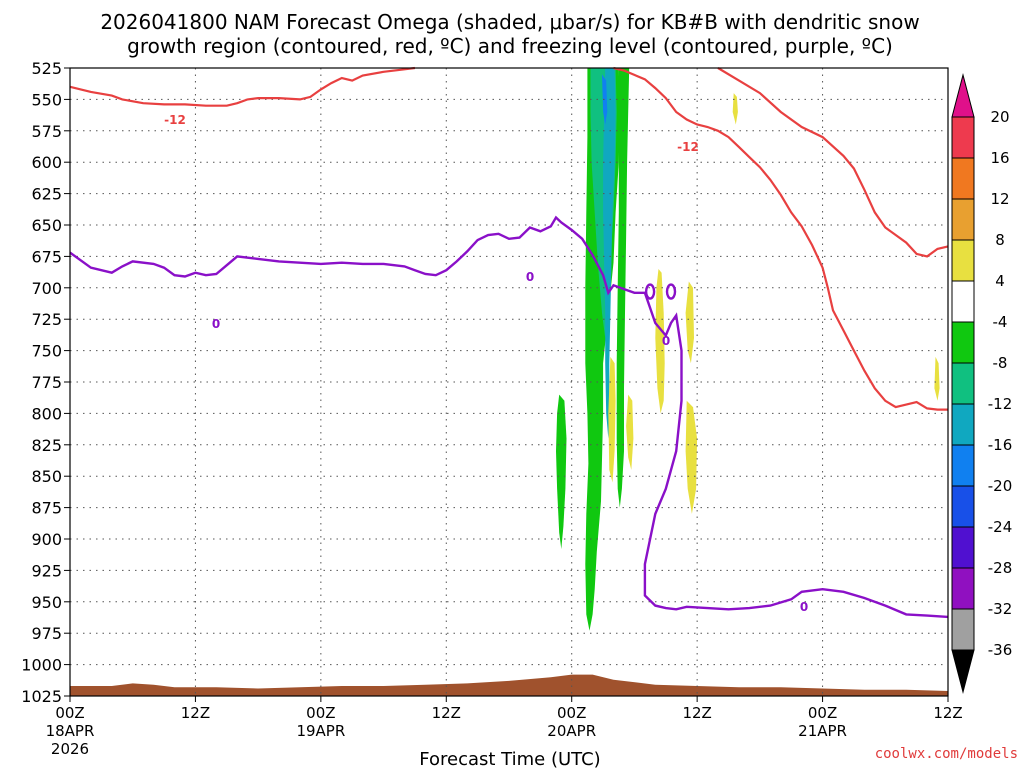  What do you see at coordinates (46, 68) in the screenshot?
I see `y-tick-label-525: 525` at bounding box center [46, 68].